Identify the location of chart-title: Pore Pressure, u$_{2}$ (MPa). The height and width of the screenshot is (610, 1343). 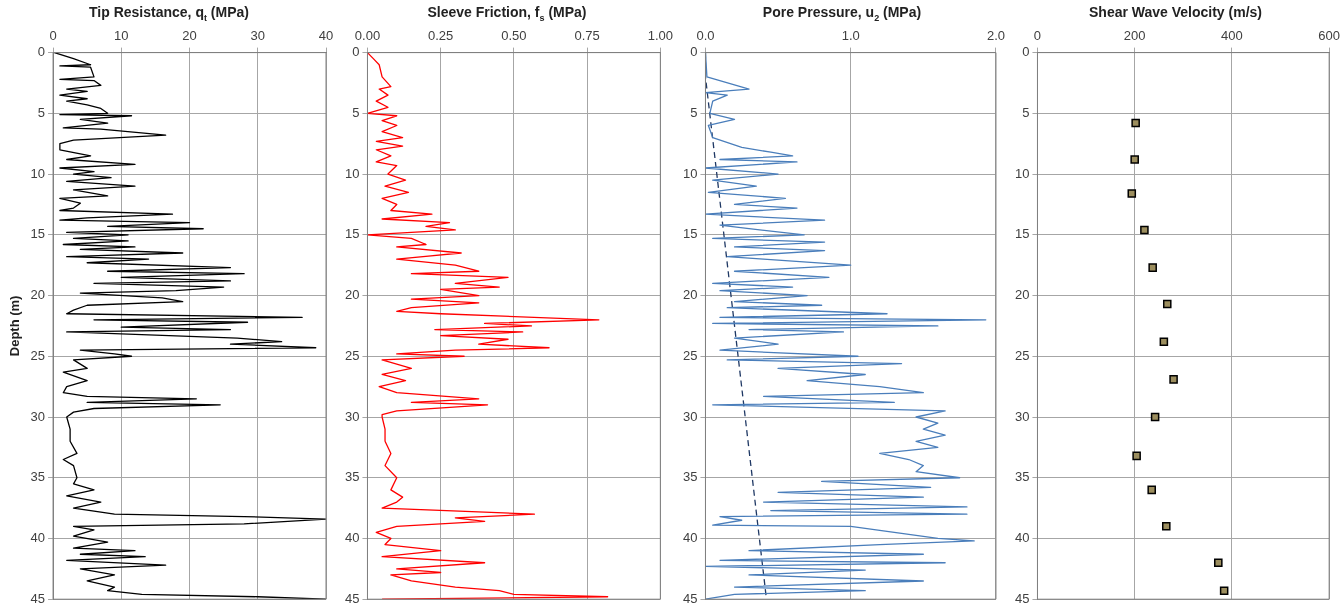
(842, 13).